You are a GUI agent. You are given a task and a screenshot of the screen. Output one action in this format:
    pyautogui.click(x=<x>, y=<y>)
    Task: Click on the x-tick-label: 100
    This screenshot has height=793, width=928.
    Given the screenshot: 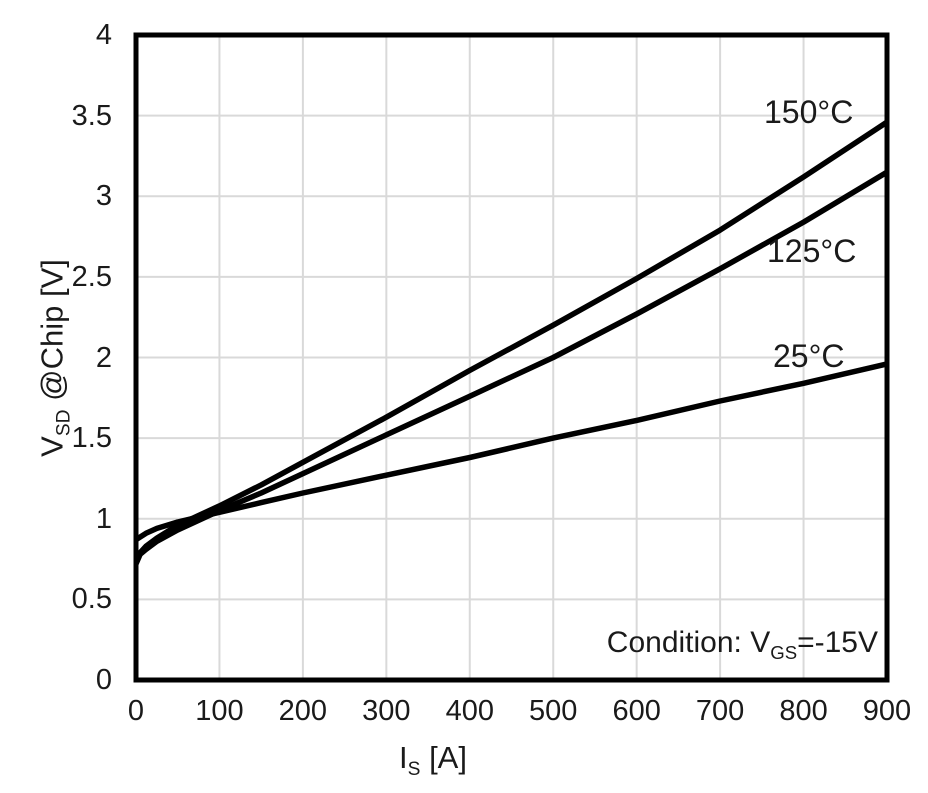 What is the action you would take?
    pyautogui.click(x=219, y=711)
    